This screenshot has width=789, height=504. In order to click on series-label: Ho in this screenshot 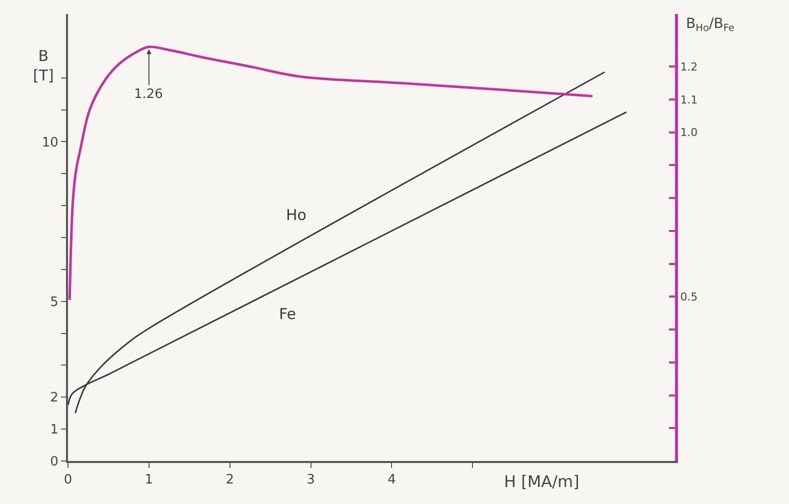, I will do `click(296, 215)`.